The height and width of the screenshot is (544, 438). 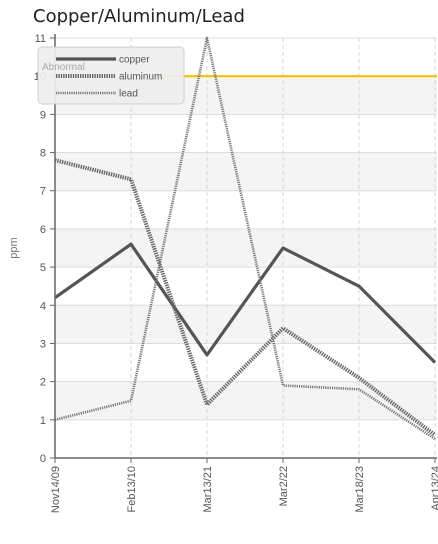 What do you see at coordinates (140, 77) in the screenshot?
I see `legend-label-aluminum: aluminum` at bounding box center [140, 77].